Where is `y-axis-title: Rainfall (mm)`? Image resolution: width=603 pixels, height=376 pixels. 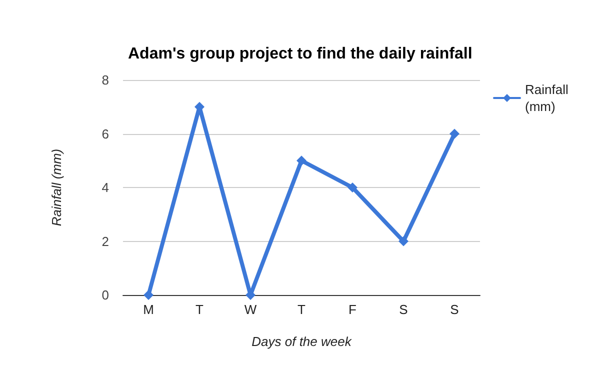 y-axis-title: Rainfall (mm) is located at coordinates (56, 187).